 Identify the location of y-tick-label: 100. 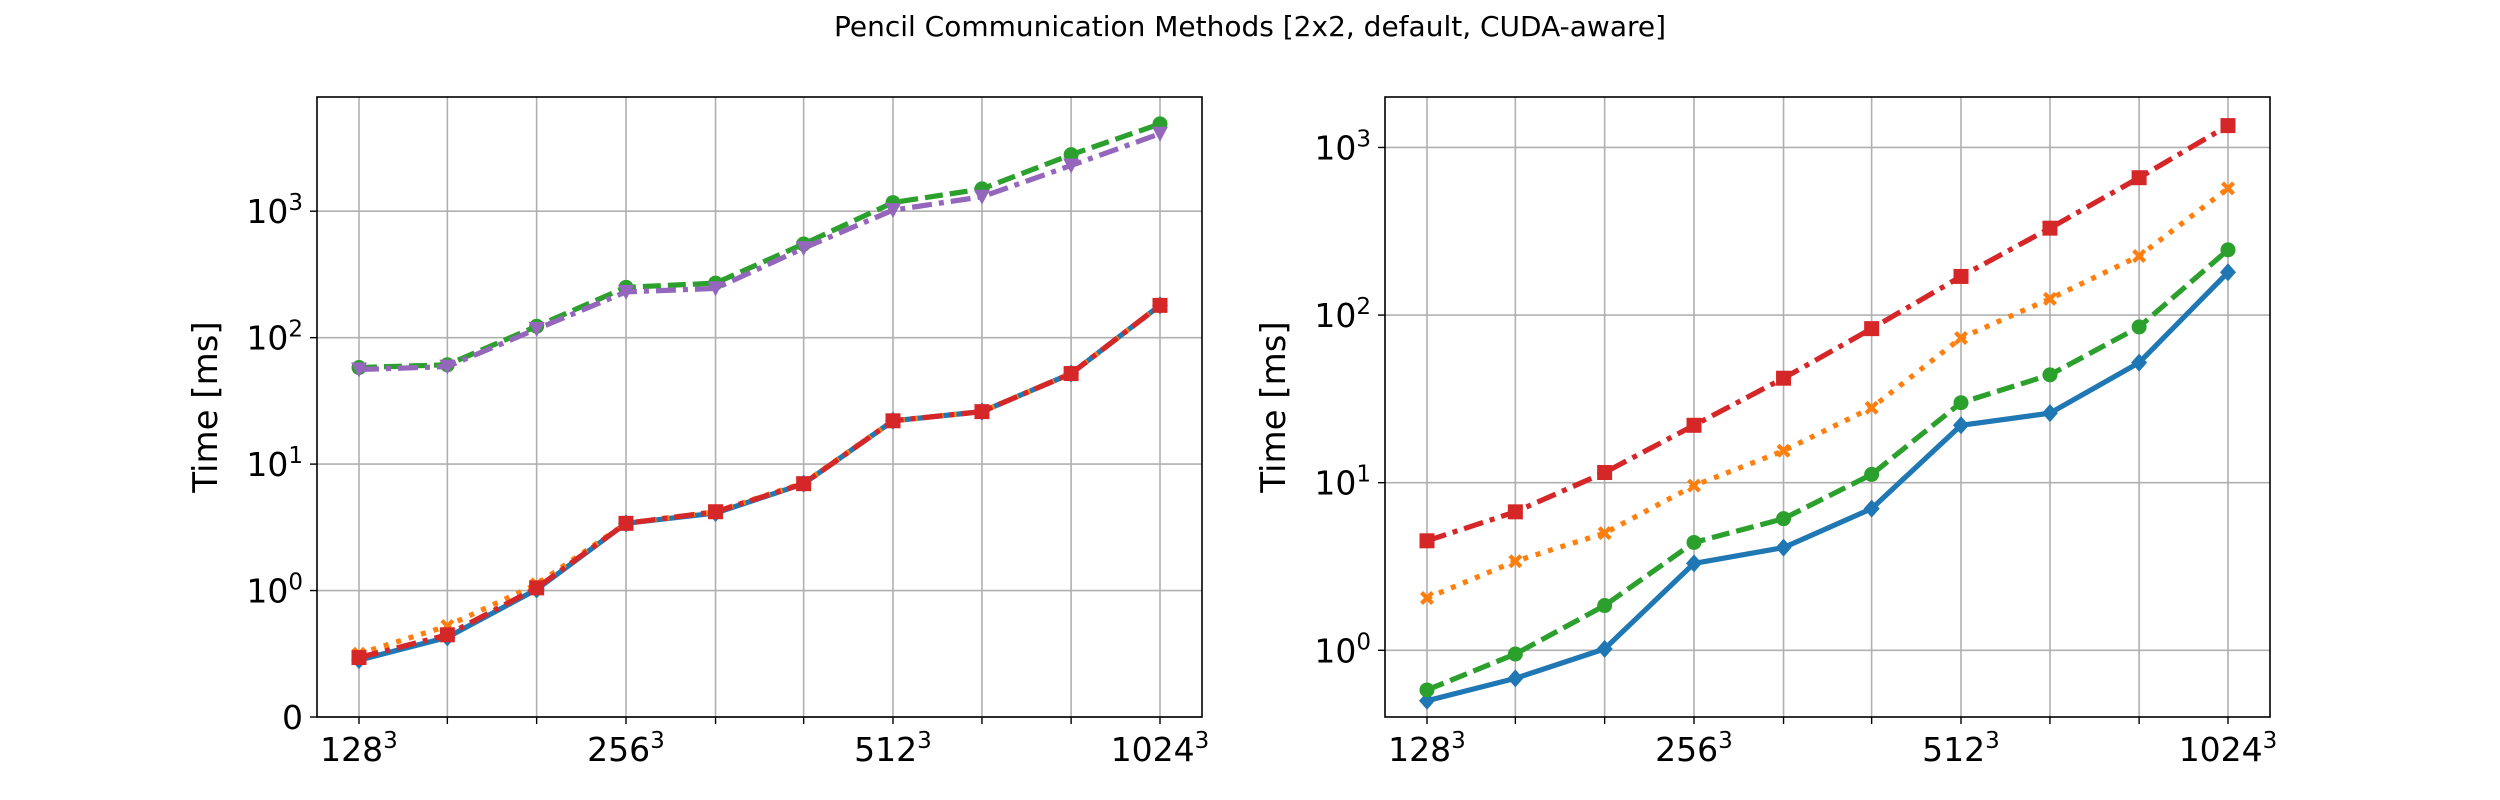
(274, 590).